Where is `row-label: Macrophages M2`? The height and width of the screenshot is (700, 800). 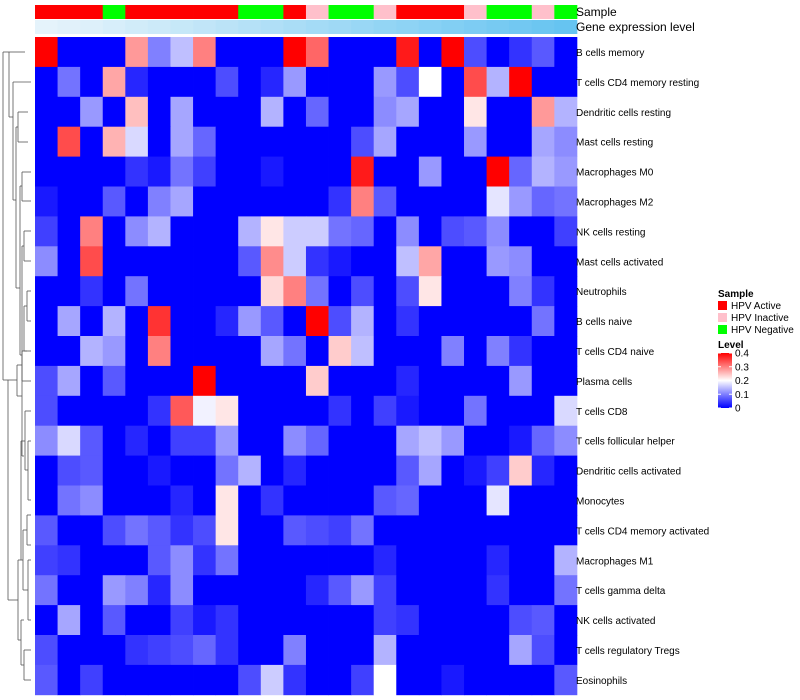
row-label: Macrophages M2 is located at coordinates (615, 202).